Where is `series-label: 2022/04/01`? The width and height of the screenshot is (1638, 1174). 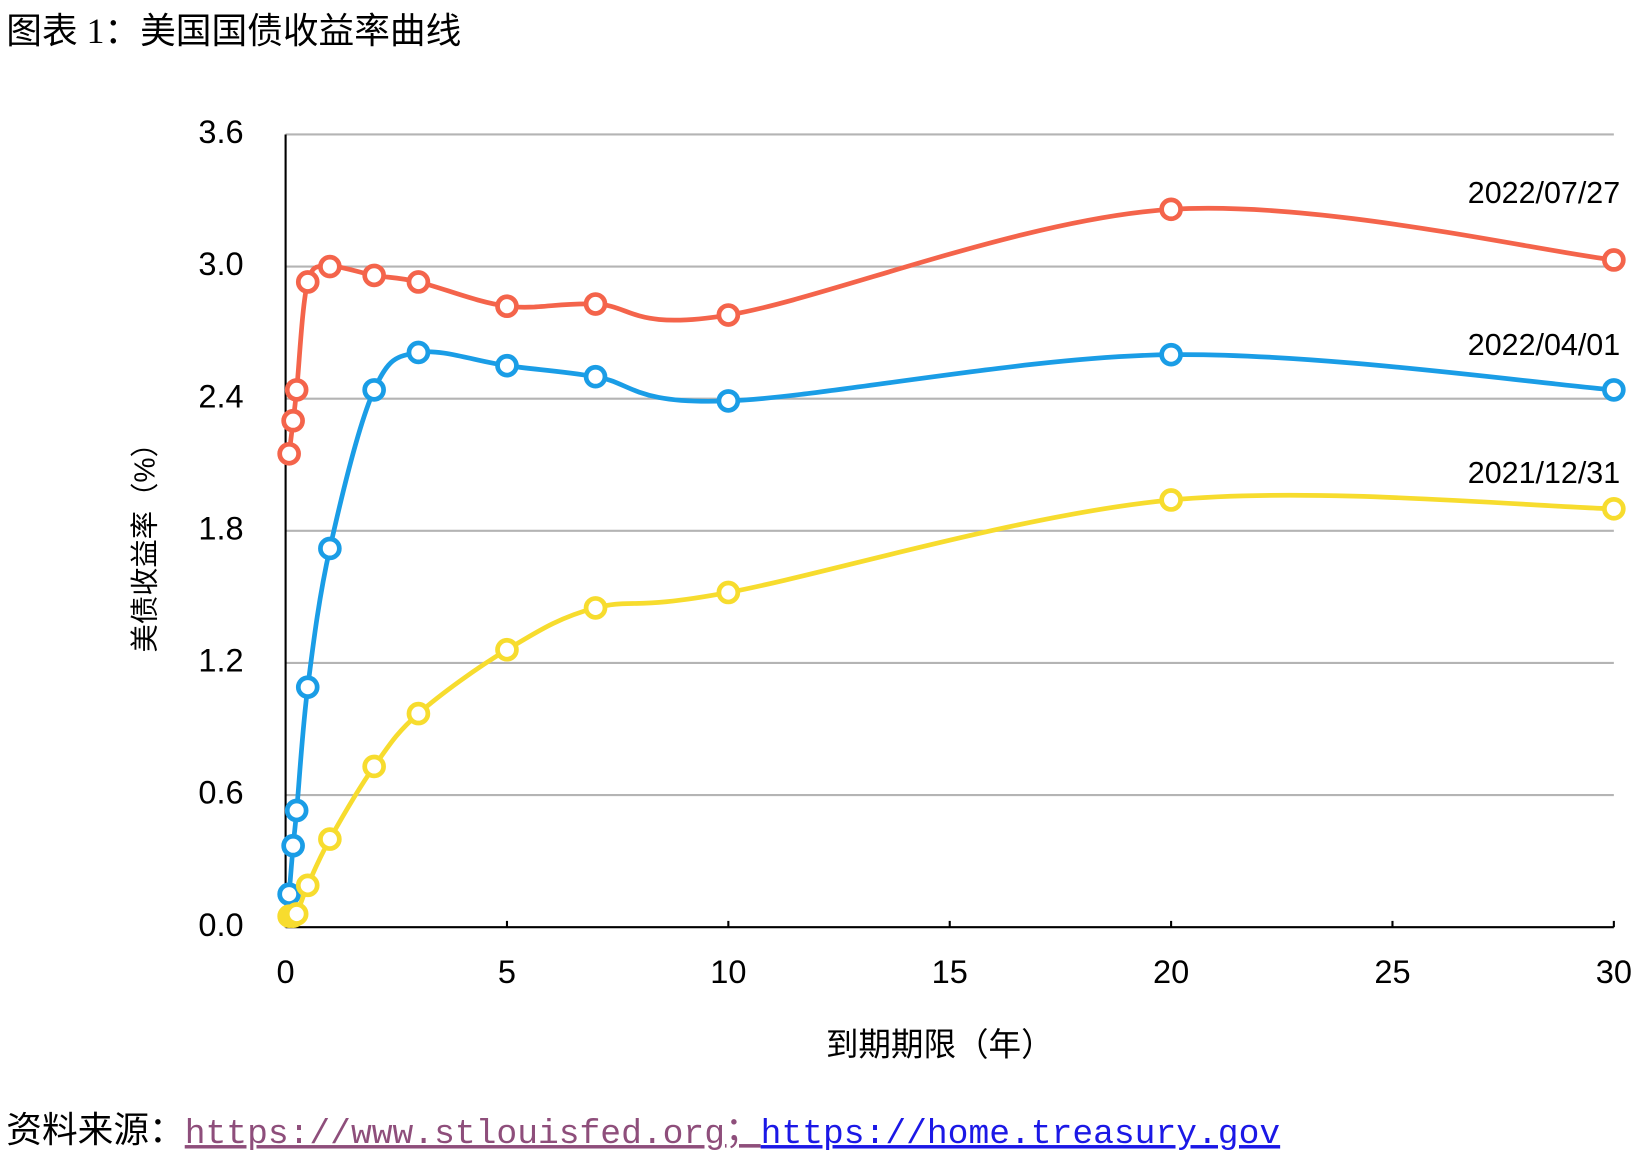 series-label: 2022/04/01 is located at coordinates (1544, 345).